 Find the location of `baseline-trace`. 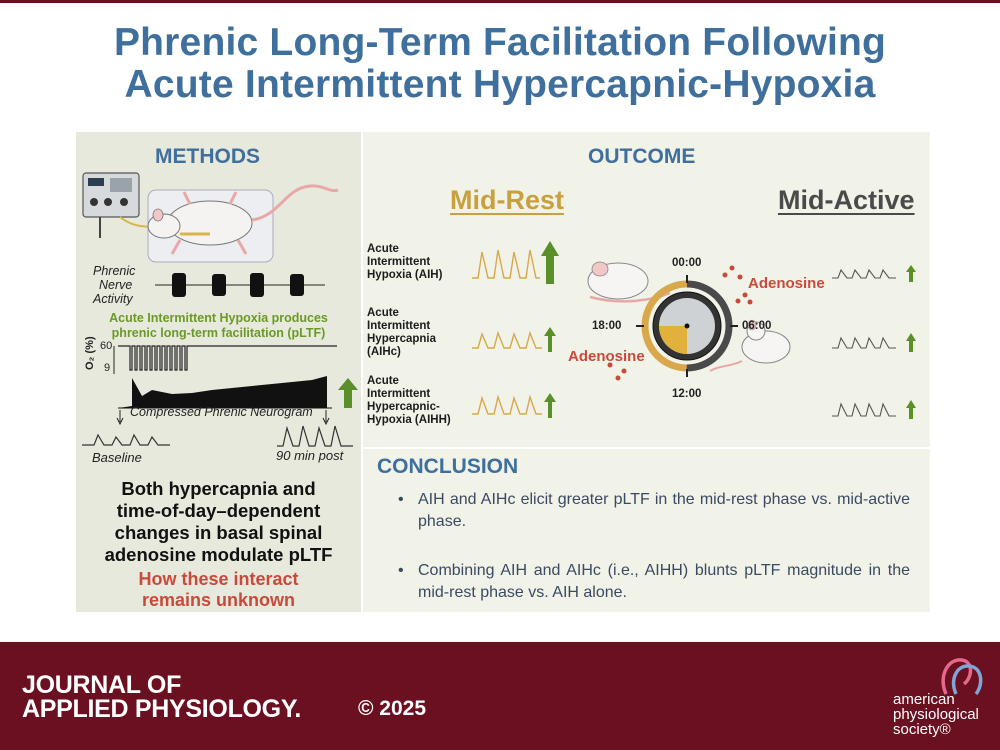

baseline-trace is located at coordinates (126, 439).